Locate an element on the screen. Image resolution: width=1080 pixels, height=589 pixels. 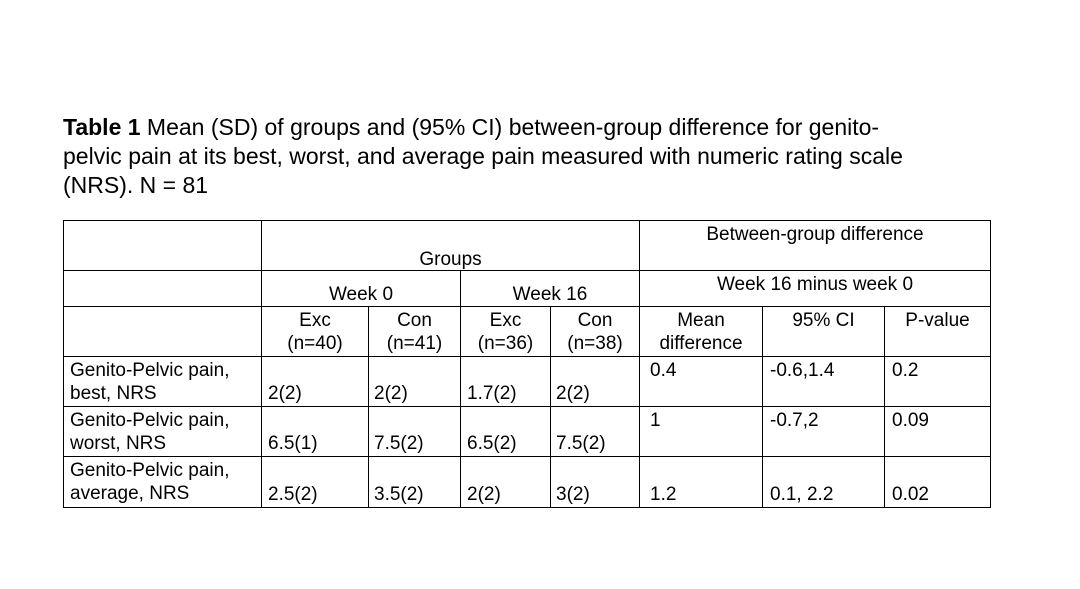
cell-mean-difference: 1 is located at coordinates (655, 420).